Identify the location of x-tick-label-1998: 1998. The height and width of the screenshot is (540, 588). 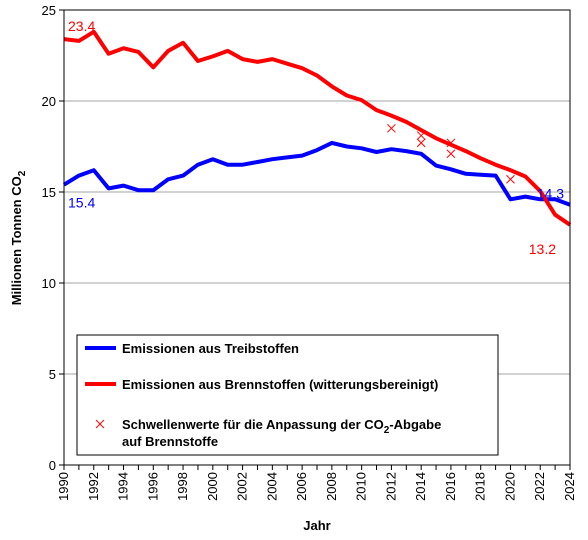
(182, 486).